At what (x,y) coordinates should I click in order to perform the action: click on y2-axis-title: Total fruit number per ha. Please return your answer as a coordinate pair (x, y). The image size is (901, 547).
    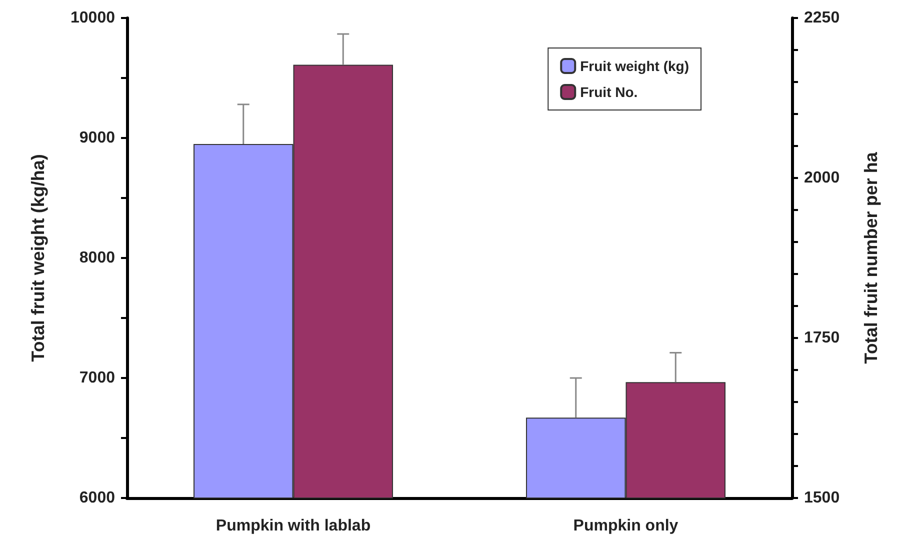
    Looking at the image, I should click on (871, 257).